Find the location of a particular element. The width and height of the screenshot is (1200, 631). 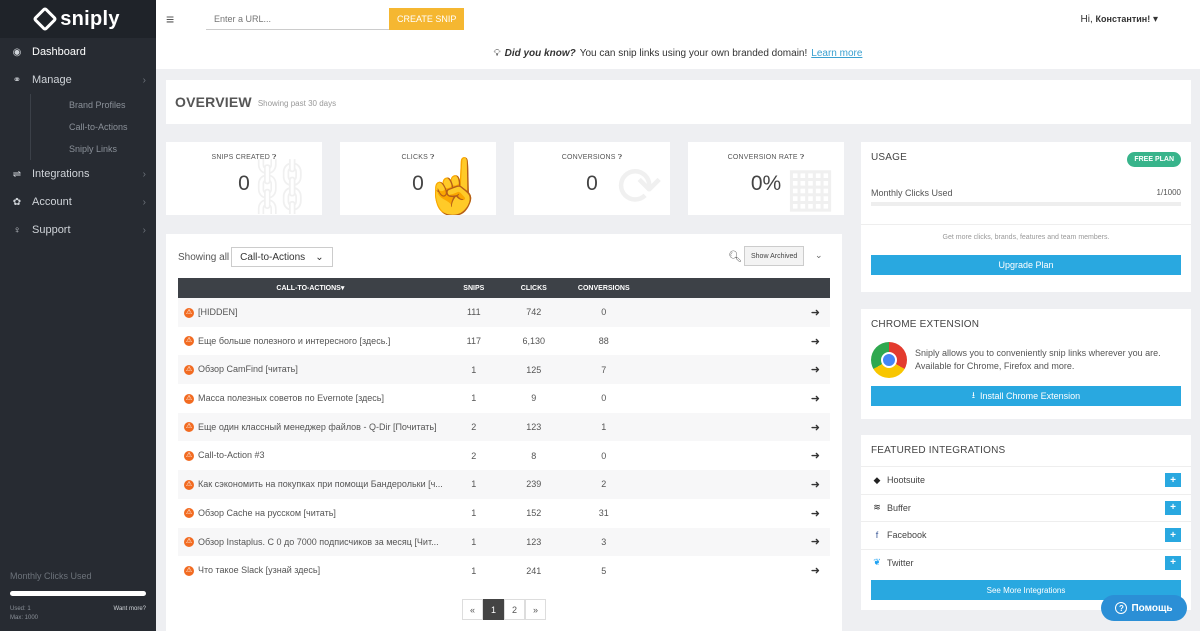

logo-mark-icon is located at coordinates (45, 19).